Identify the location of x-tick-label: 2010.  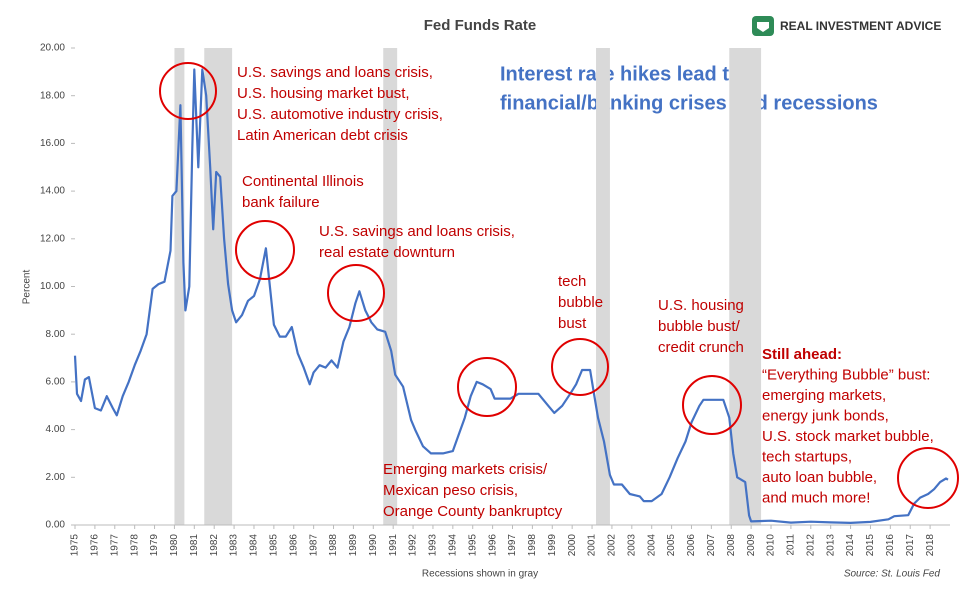
(771, 545).